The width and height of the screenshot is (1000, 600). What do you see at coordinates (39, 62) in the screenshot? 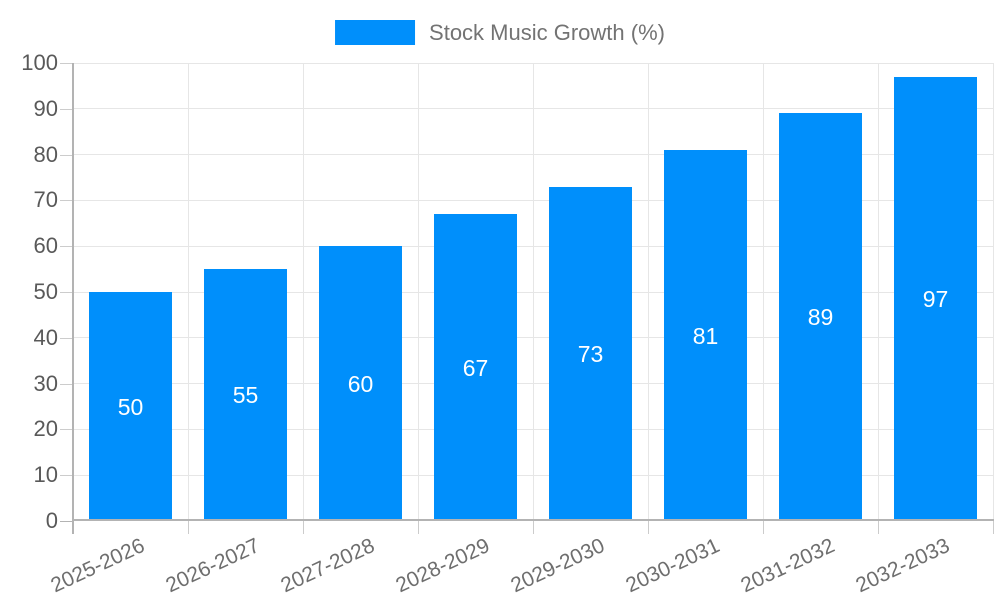
I see `y-axis-label: 100` at bounding box center [39, 62].